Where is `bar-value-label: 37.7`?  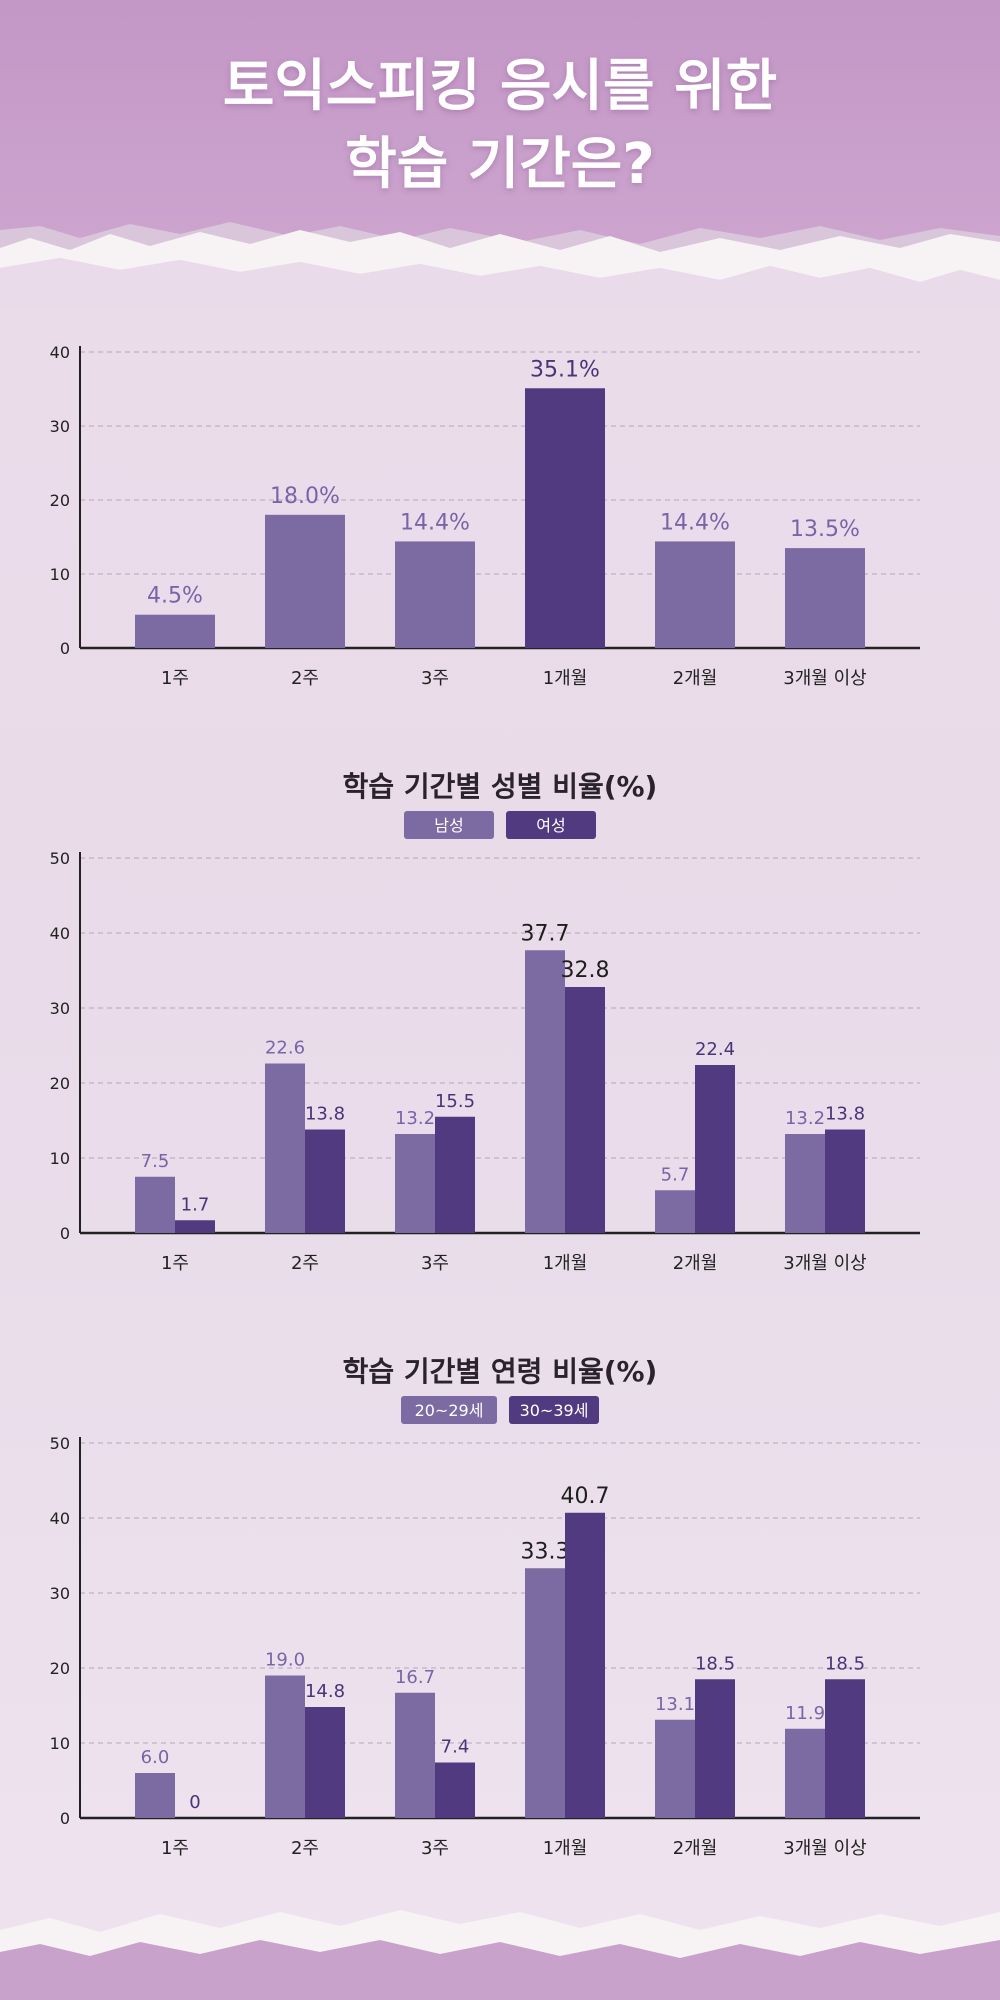 bar-value-label: 37.7 is located at coordinates (545, 933).